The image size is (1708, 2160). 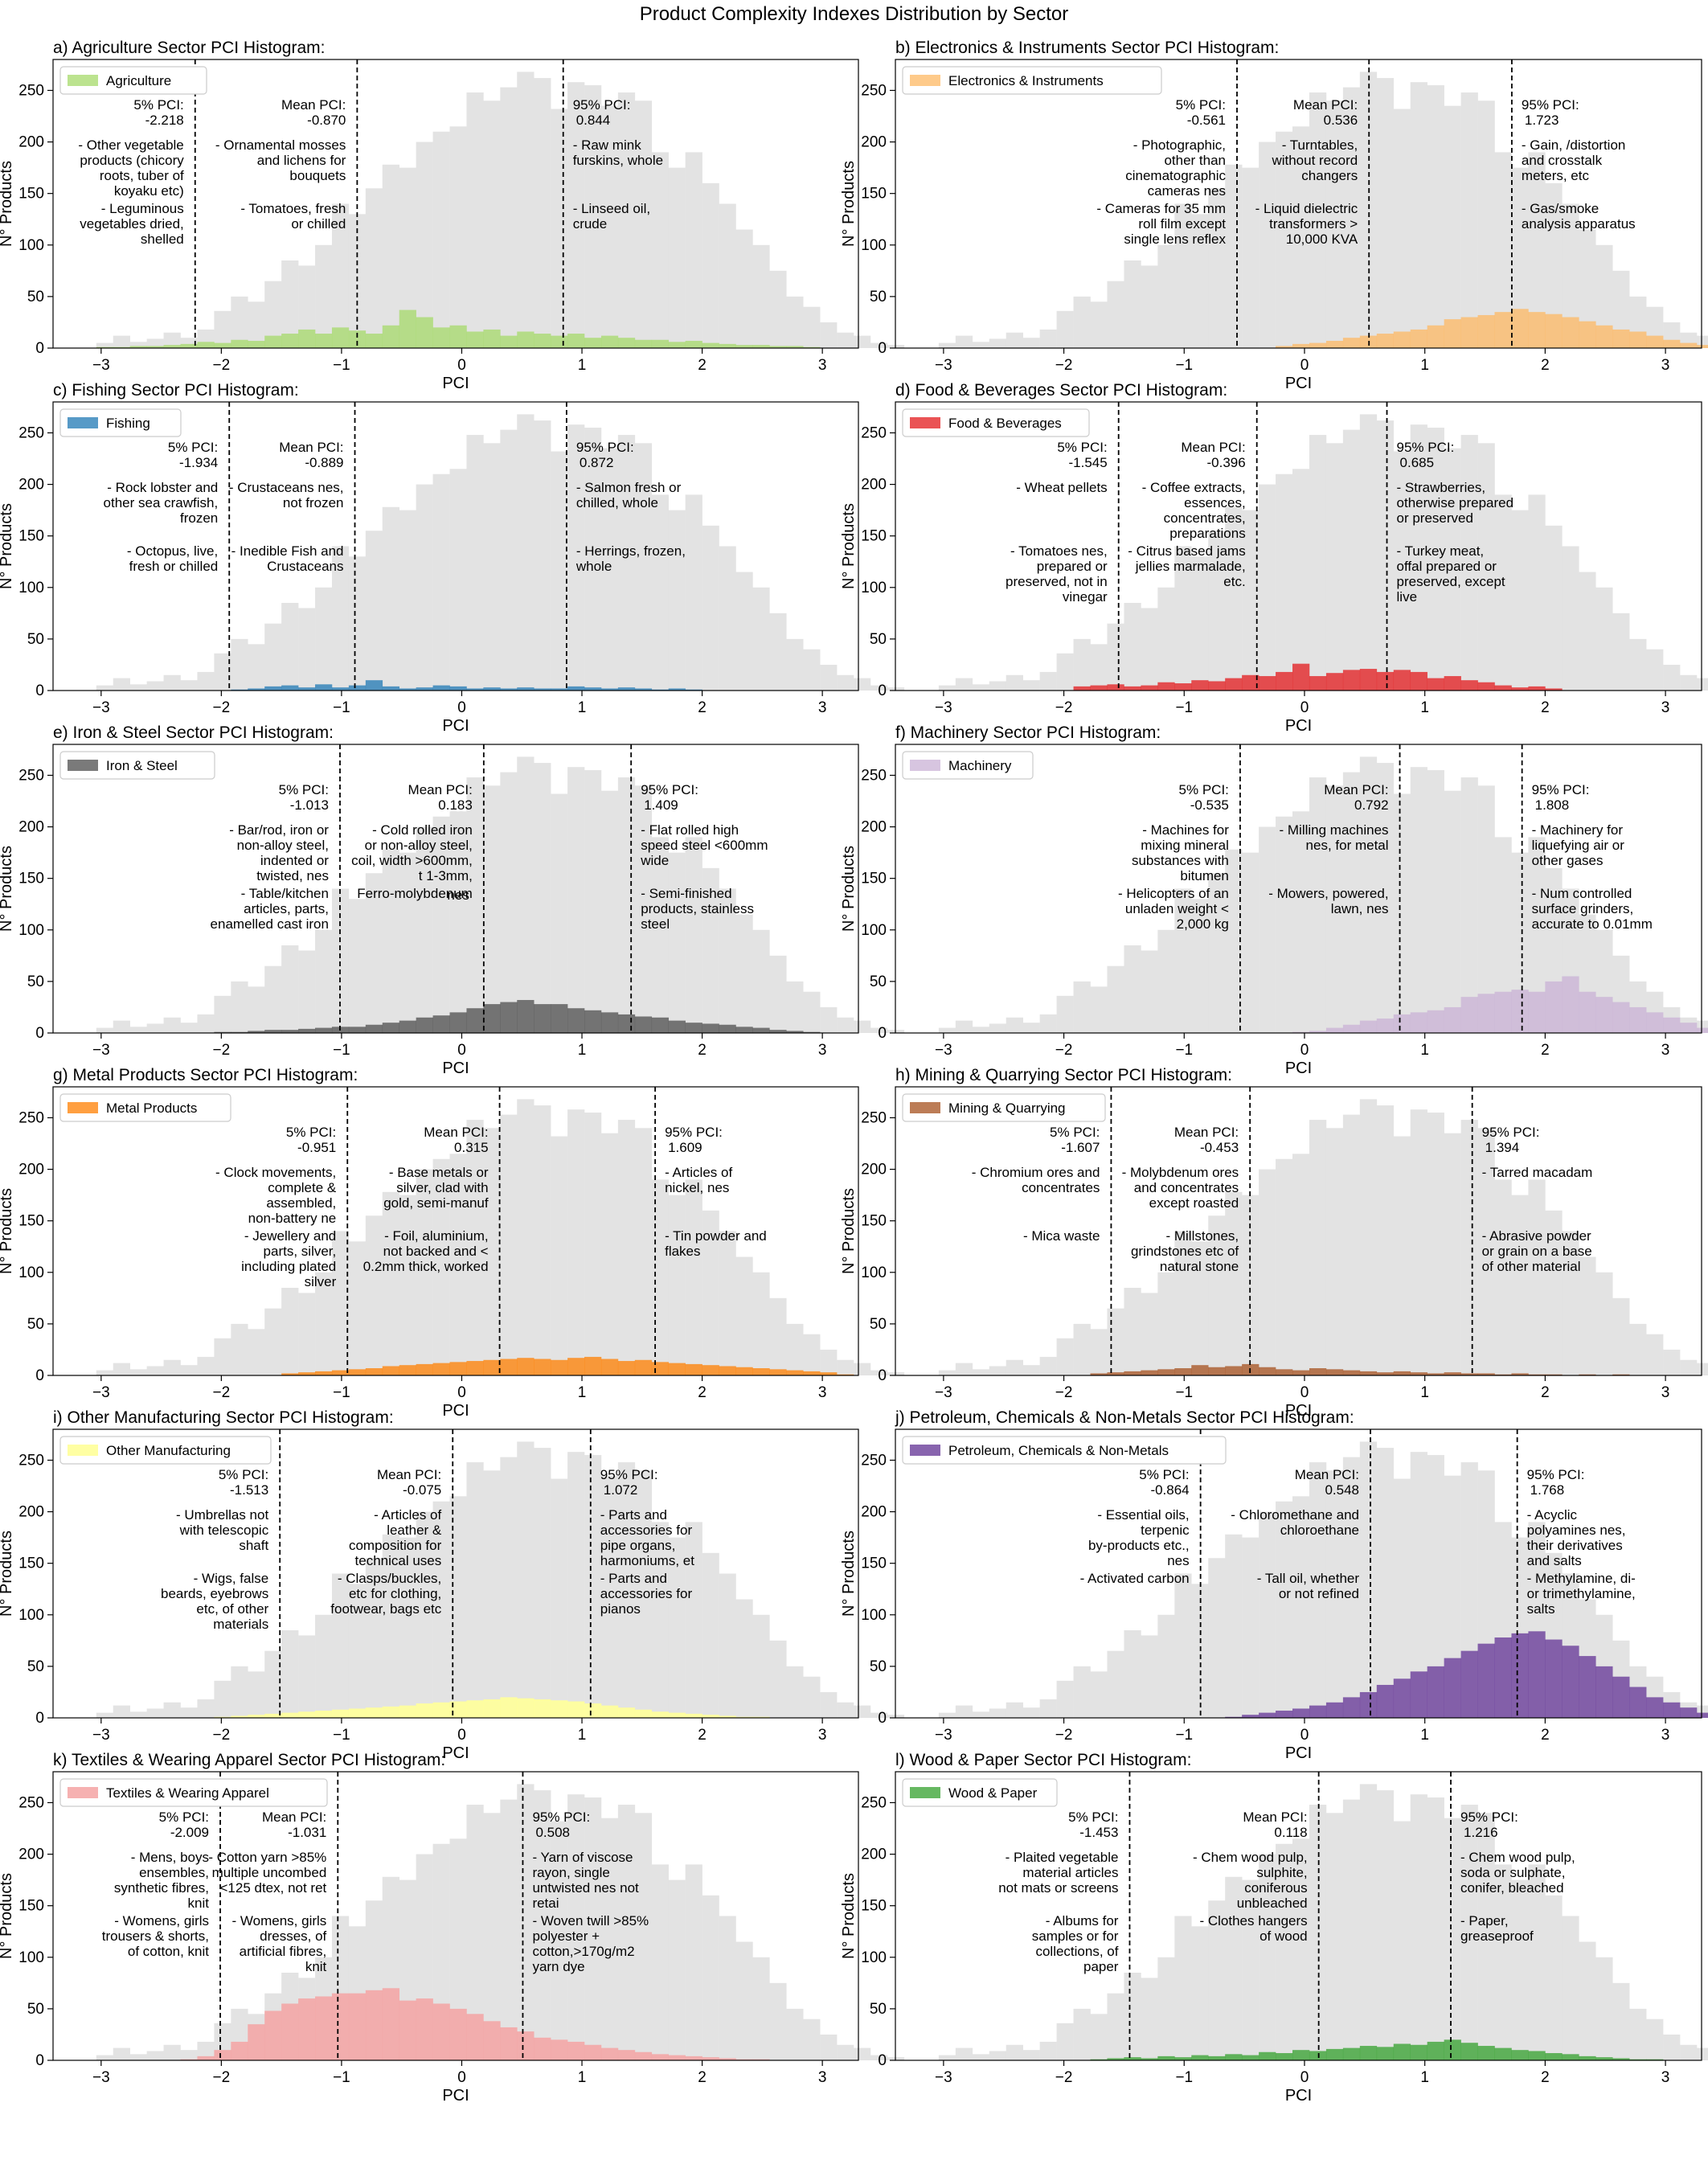 I want to click on y-axis-label: N° Products, so click(x=849, y=1916).